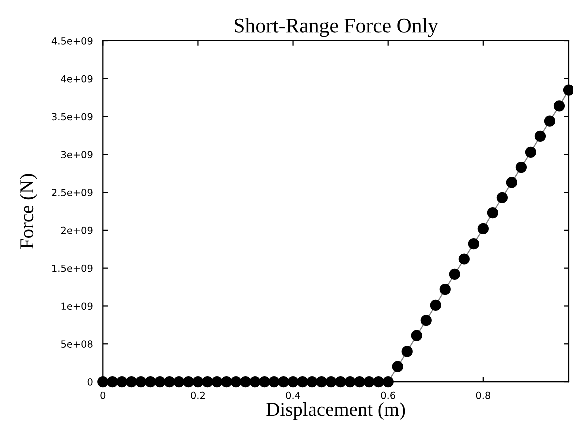  What do you see at coordinates (77, 155) in the screenshot?
I see `y-tick-label: 3e+09` at bounding box center [77, 155].